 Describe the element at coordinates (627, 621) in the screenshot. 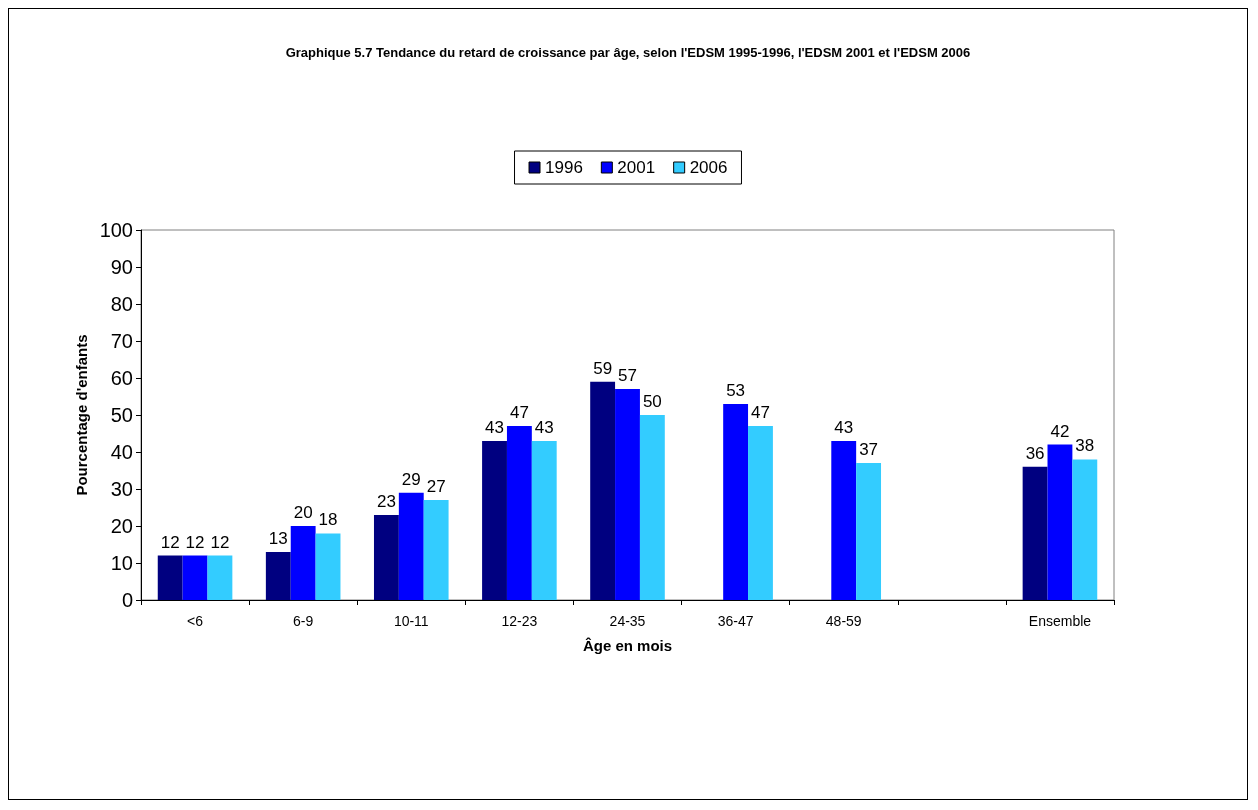

I see `x-tick-label: 24-35` at that location.